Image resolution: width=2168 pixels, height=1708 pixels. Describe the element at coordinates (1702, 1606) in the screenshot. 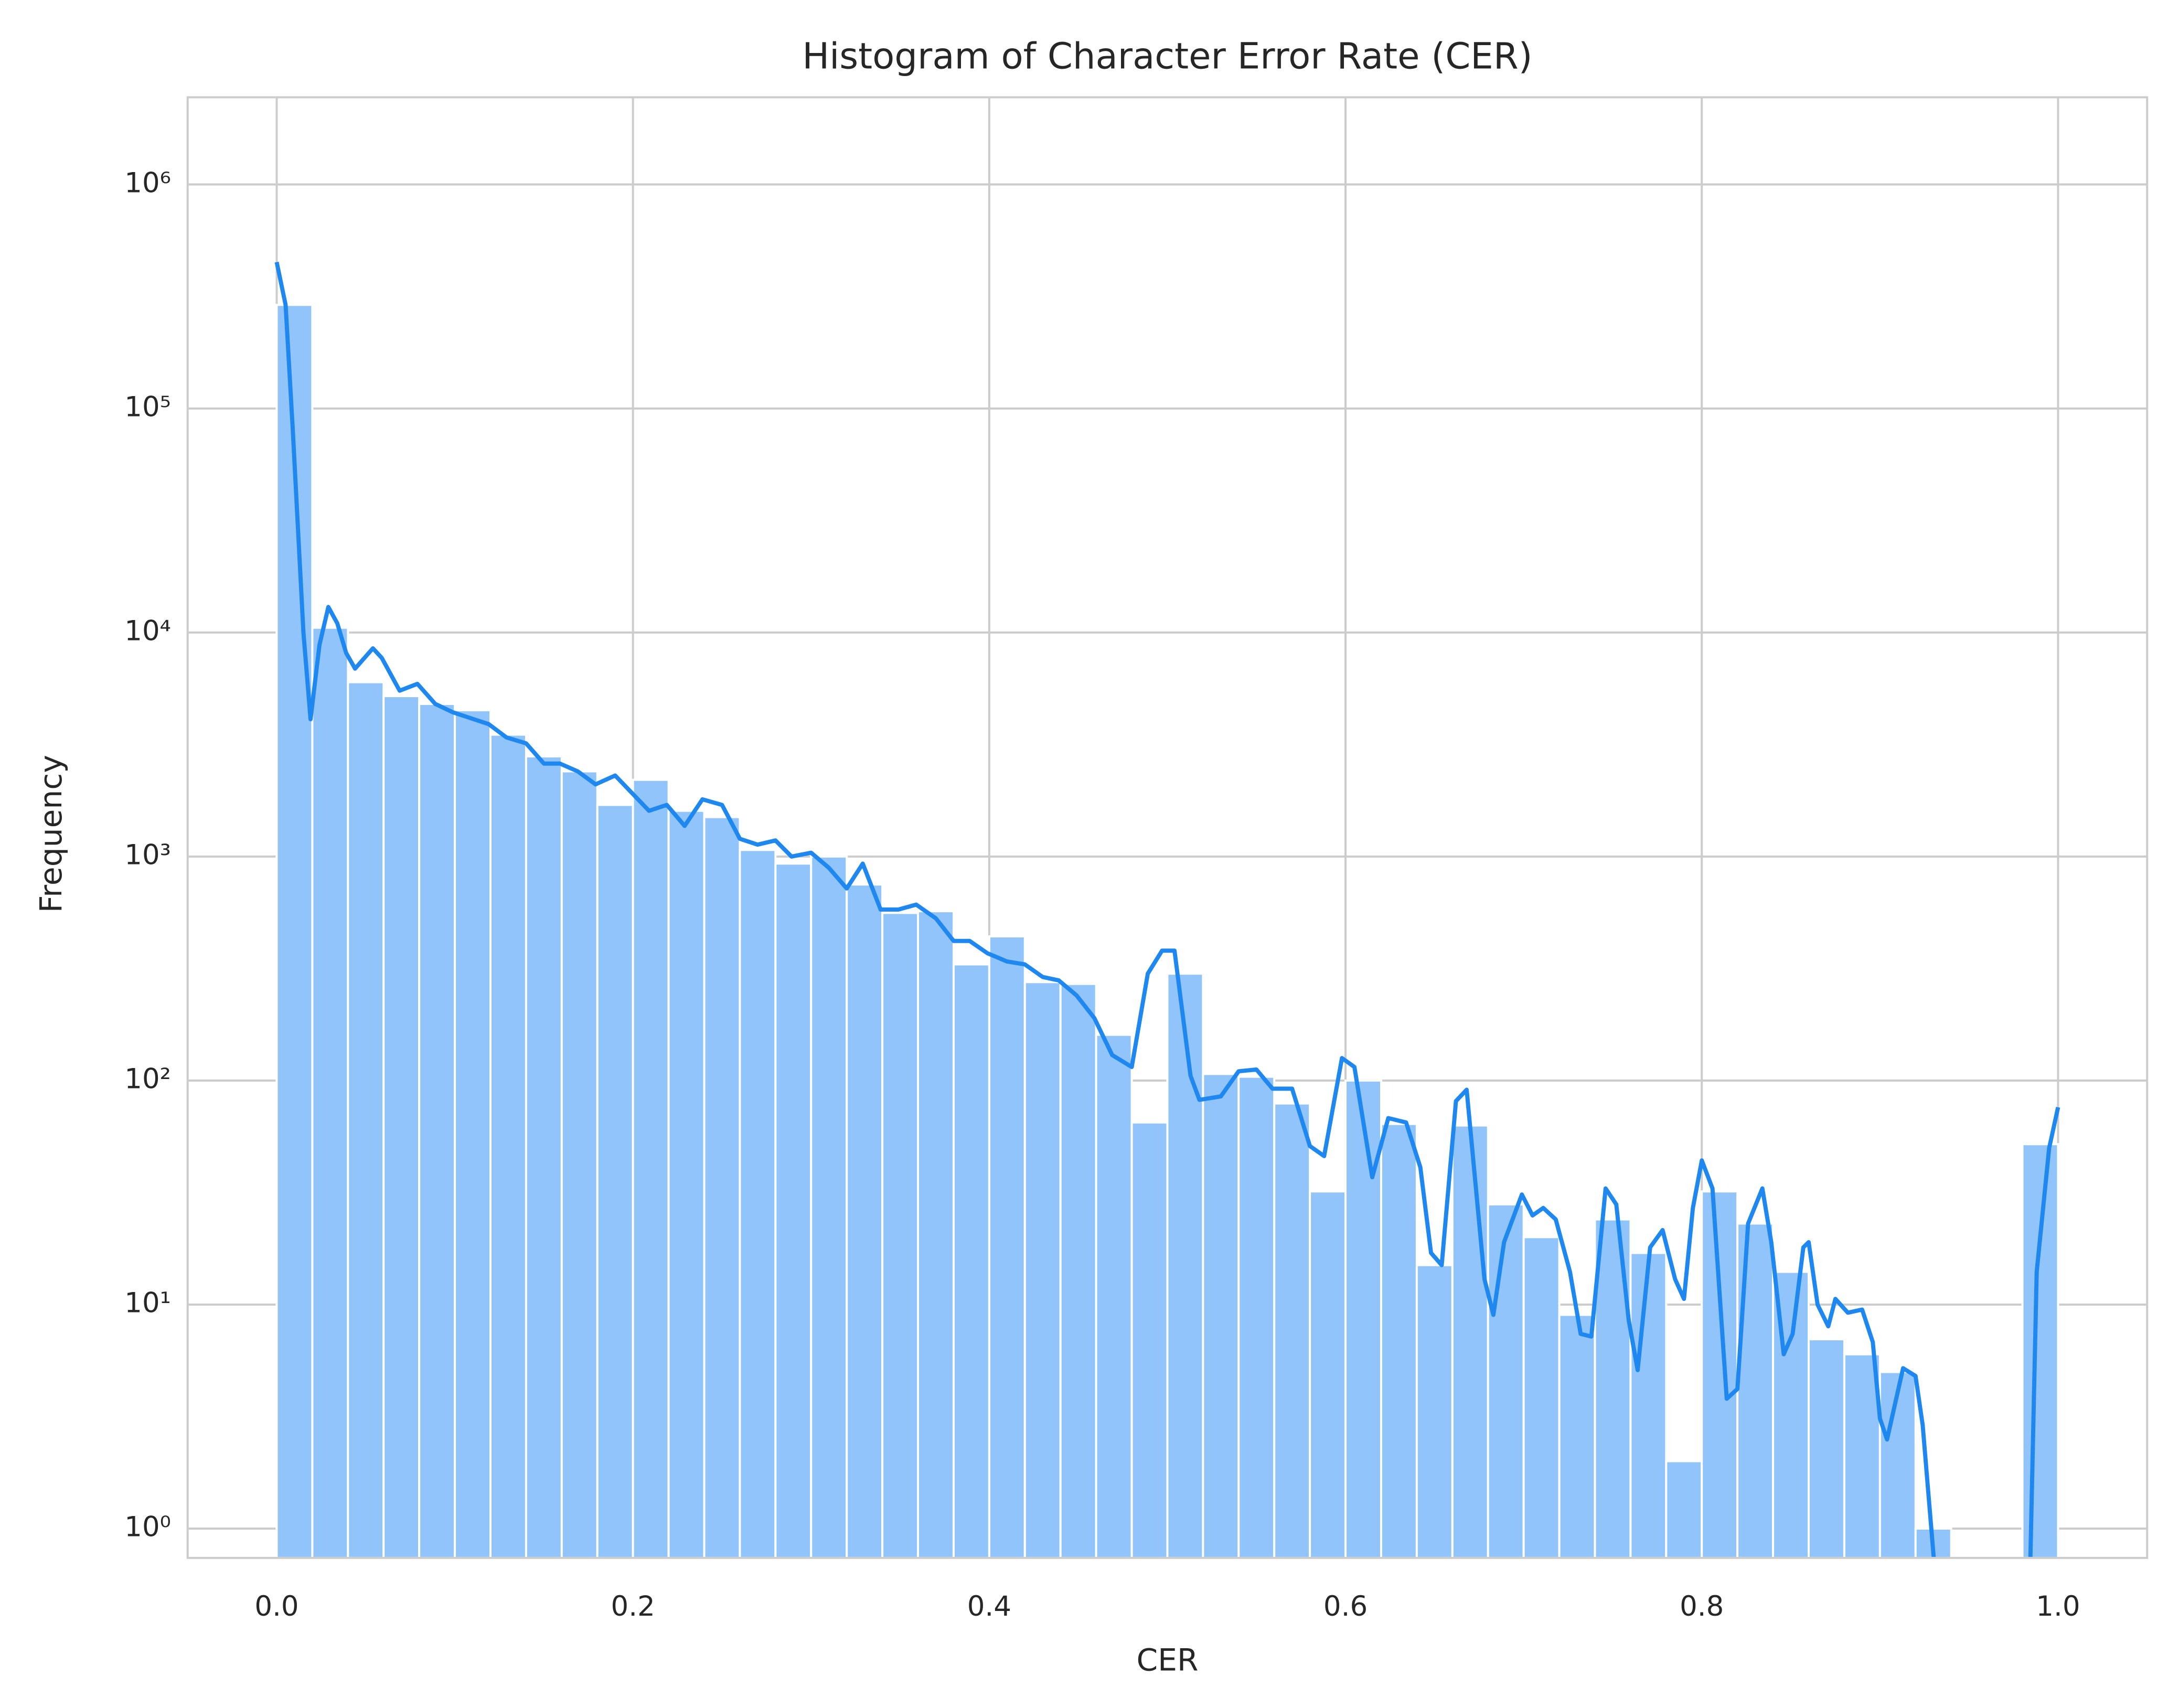

I see `x-tick-label: 0.8` at that location.